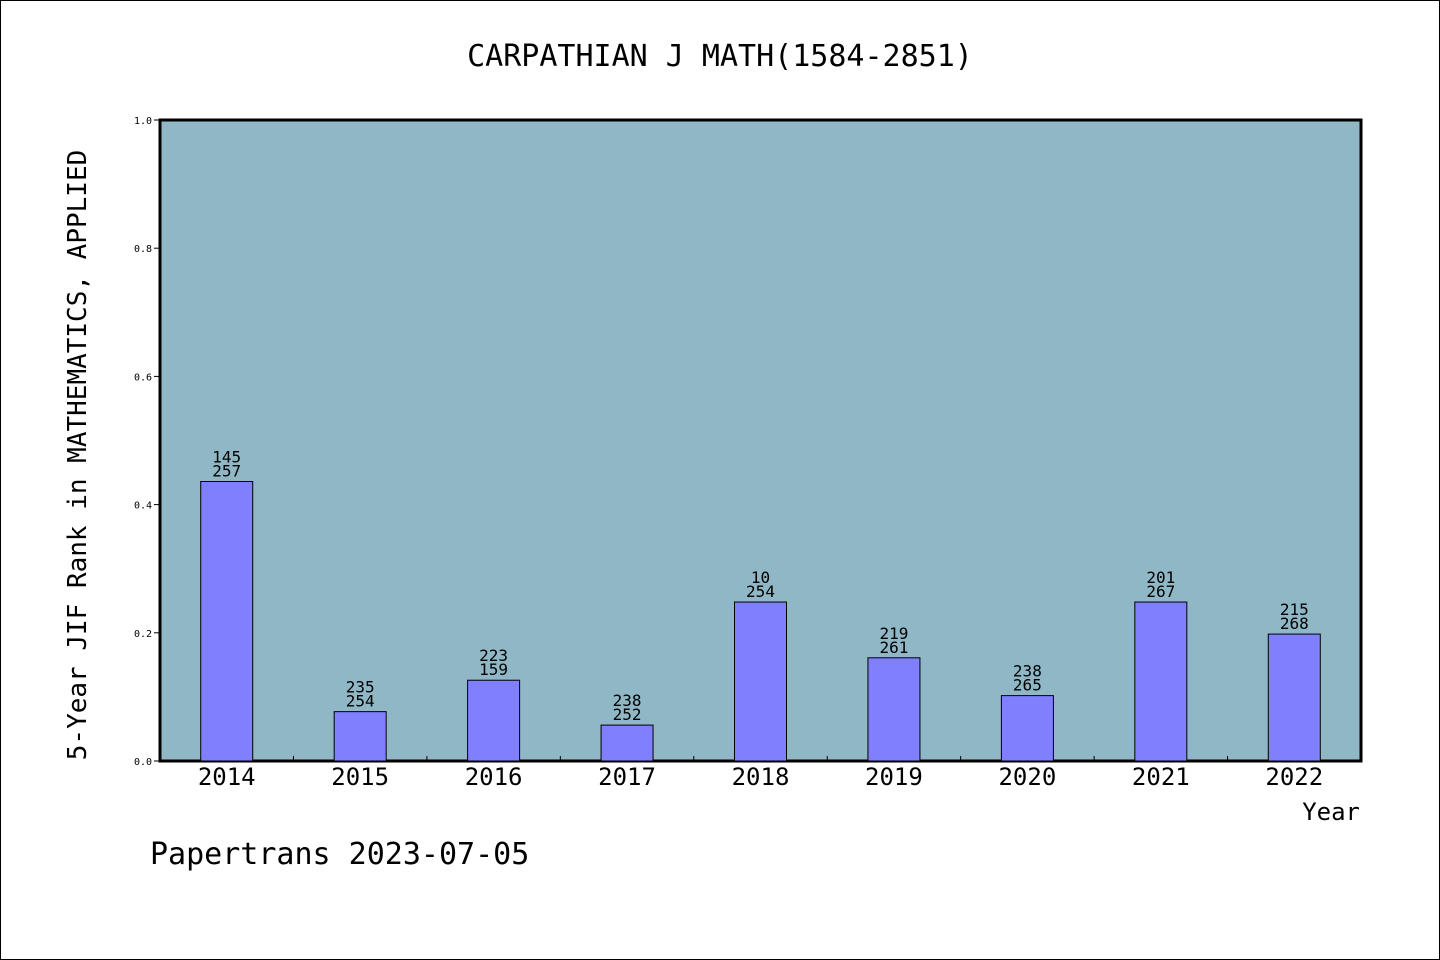 This screenshot has height=960, width=1440. Describe the element at coordinates (147, 442) in the screenshot. I see `y-axis: 0.0 0.2 0.4 0.6 0.8 1.0` at that location.